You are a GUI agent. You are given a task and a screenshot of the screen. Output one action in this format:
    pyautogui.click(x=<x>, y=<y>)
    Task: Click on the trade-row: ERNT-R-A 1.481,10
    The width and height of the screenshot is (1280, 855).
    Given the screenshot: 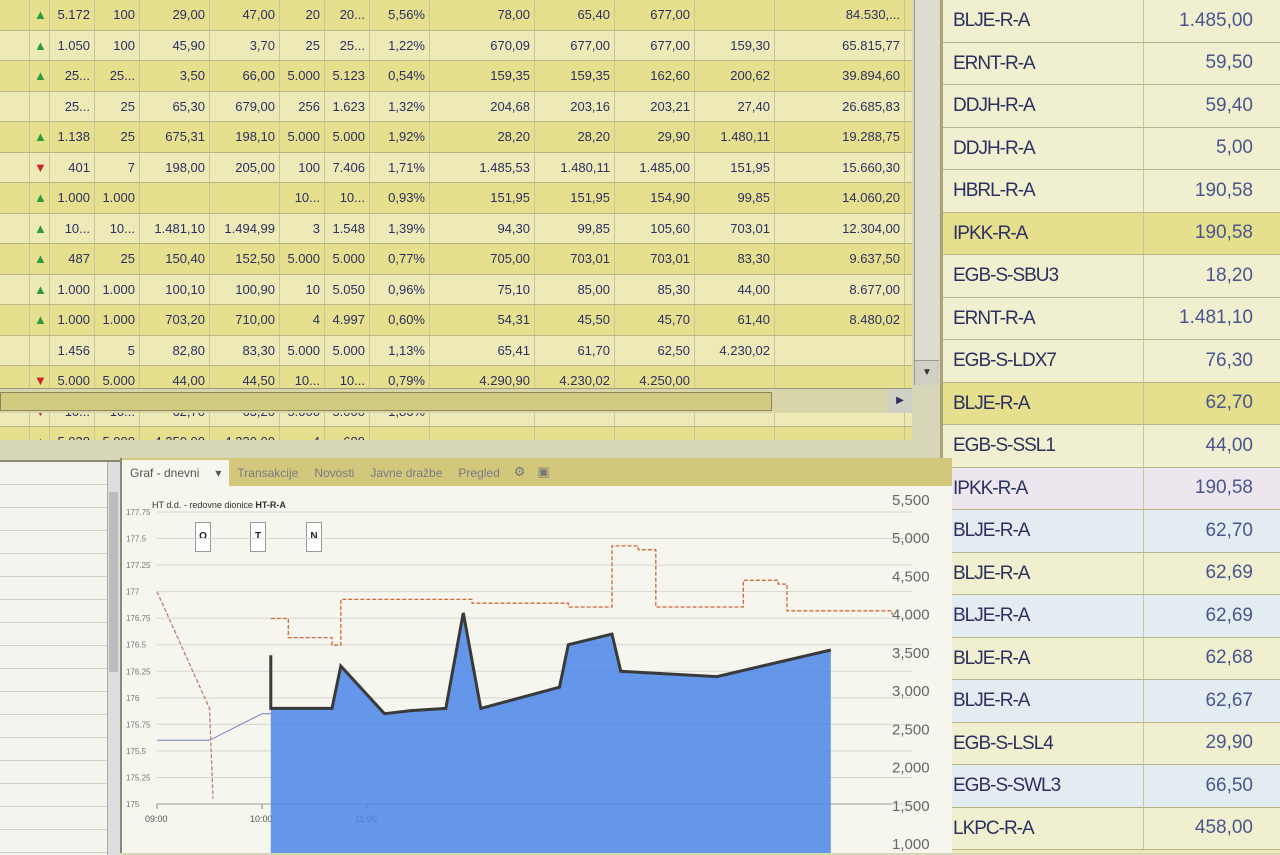 What is the action you would take?
    pyautogui.click(x=1111, y=318)
    